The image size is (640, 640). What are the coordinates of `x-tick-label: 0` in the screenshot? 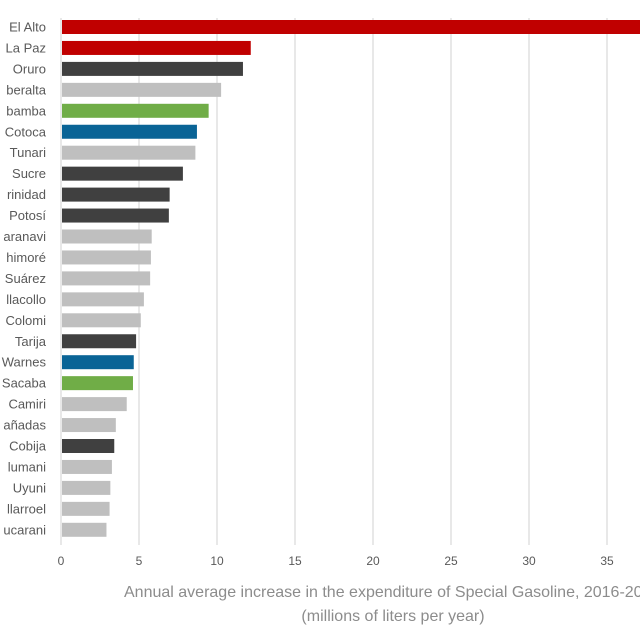 It's located at (61, 561).